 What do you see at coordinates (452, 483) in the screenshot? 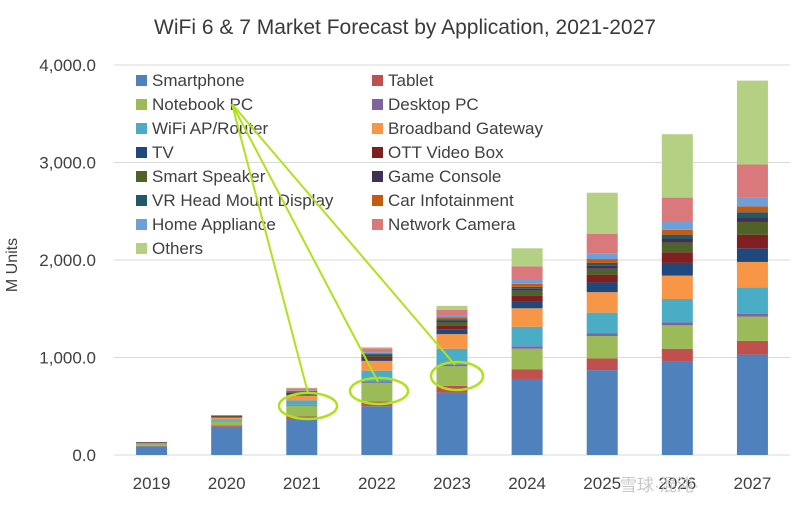
I see `x-tick-label: 2023` at bounding box center [452, 483].